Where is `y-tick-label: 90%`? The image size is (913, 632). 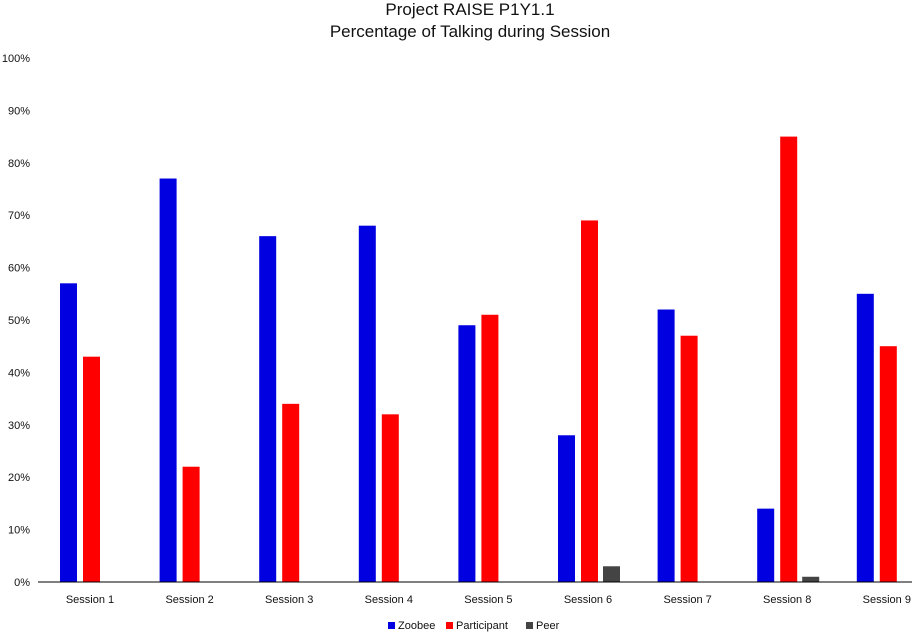
y-tick-label: 90% is located at coordinates (19, 111).